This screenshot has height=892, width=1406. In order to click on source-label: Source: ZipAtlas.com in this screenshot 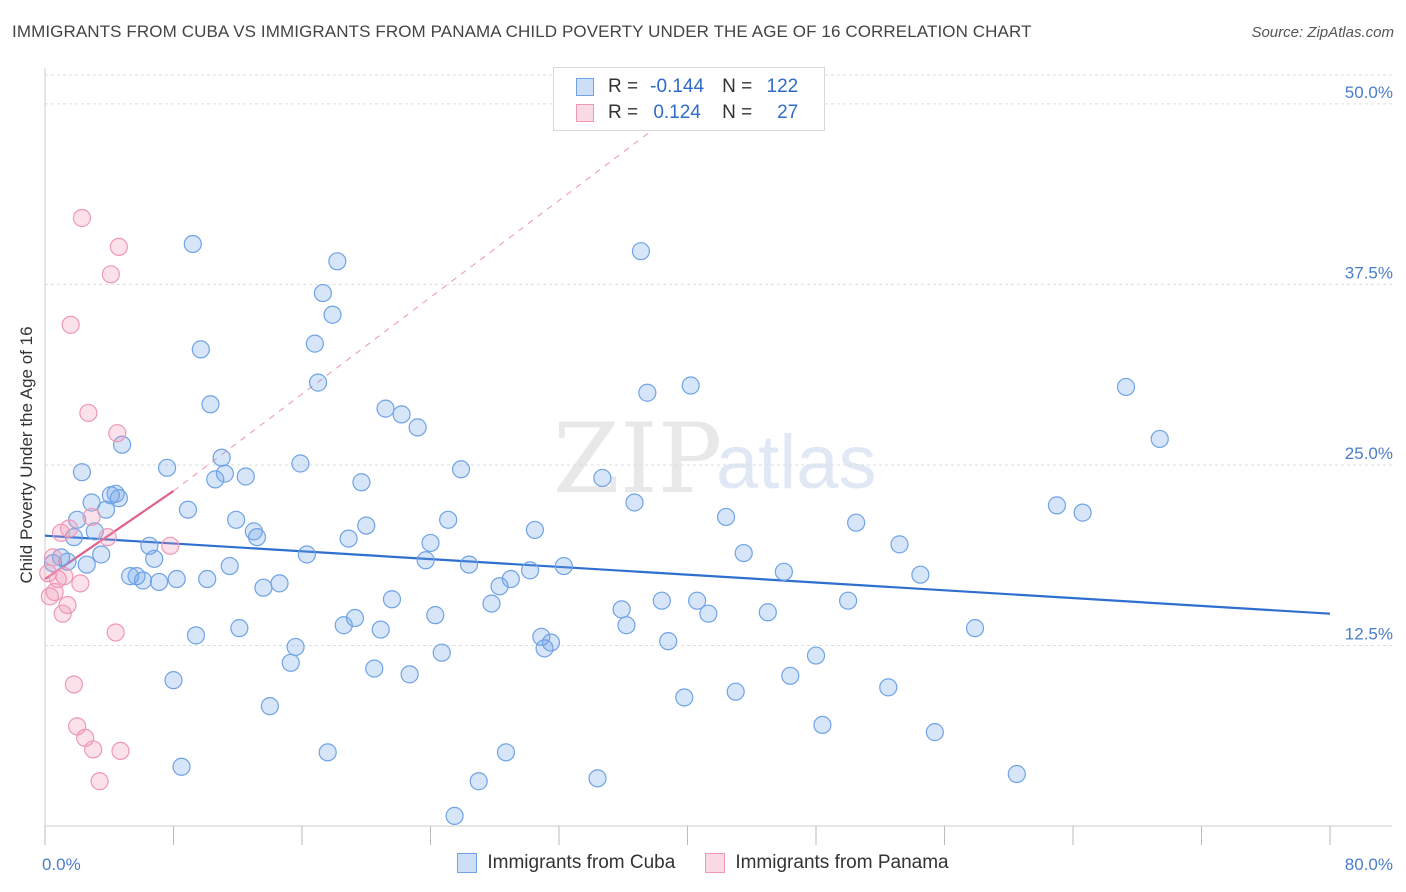, I will do `click(1322, 32)`.